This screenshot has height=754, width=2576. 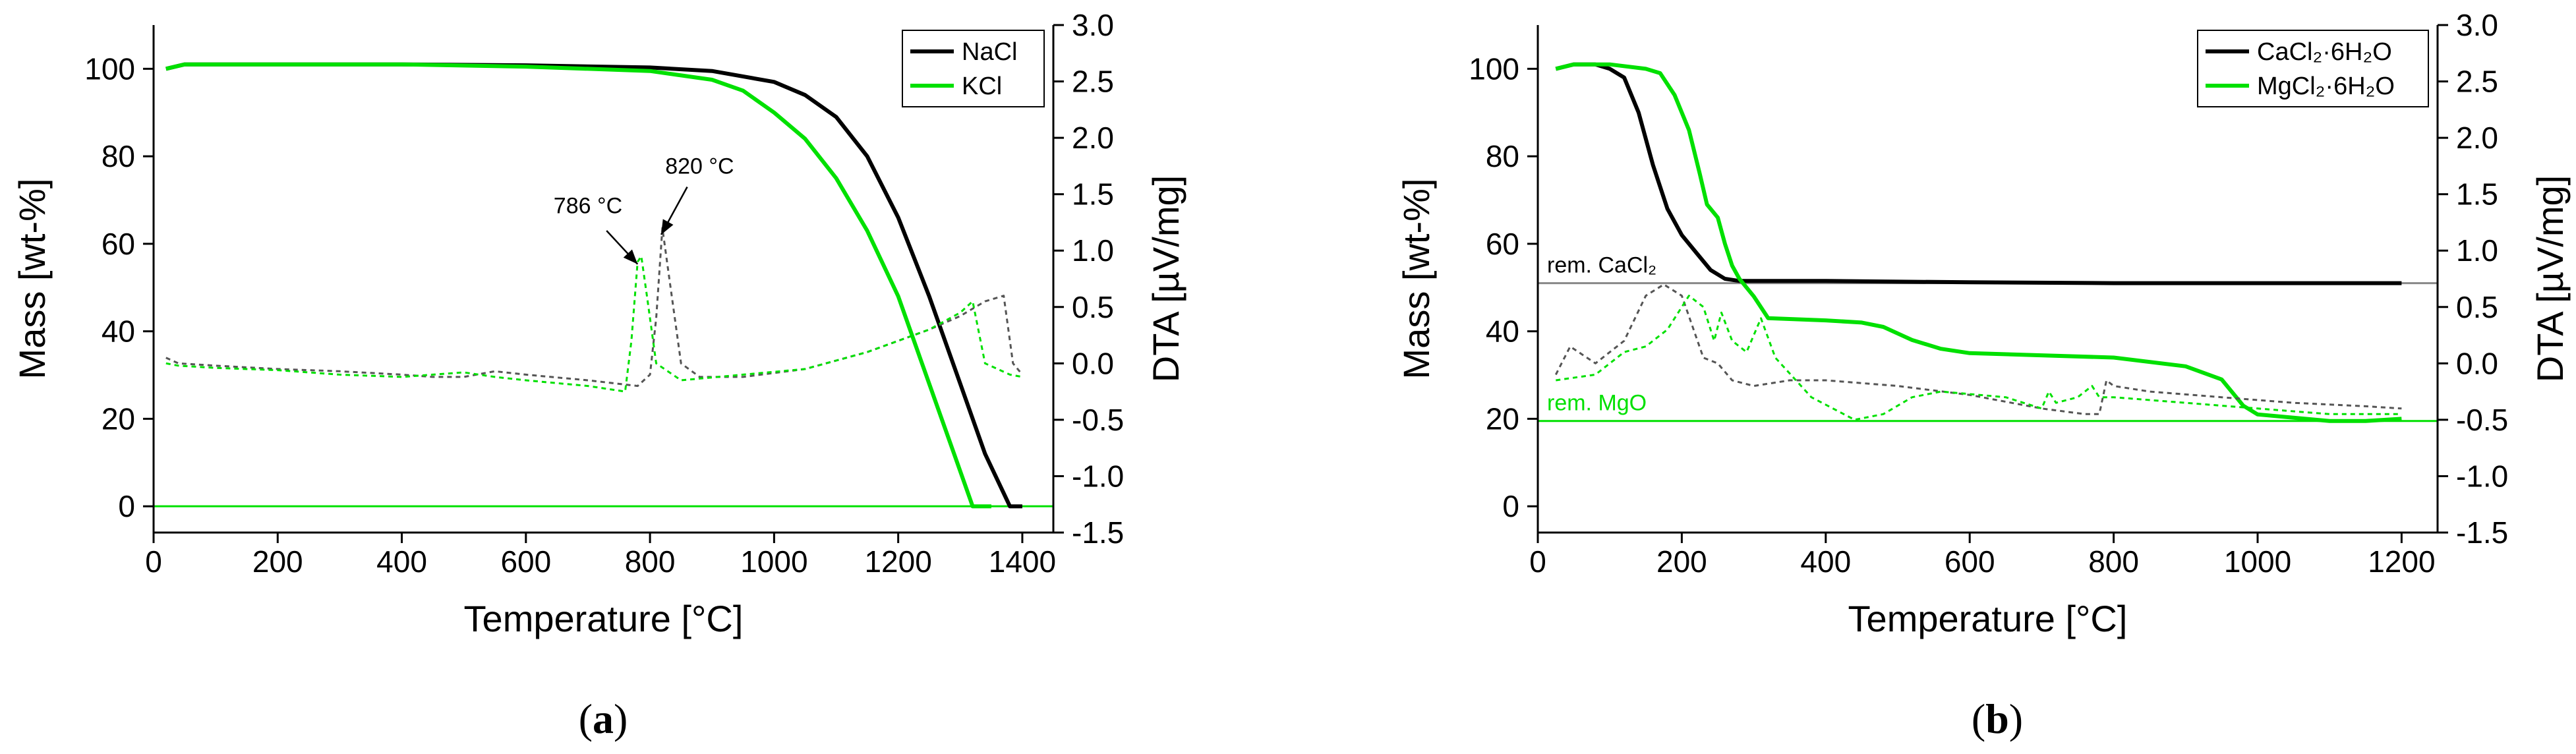 I want to click on panel-label: (a), so click(x=603, y=718).